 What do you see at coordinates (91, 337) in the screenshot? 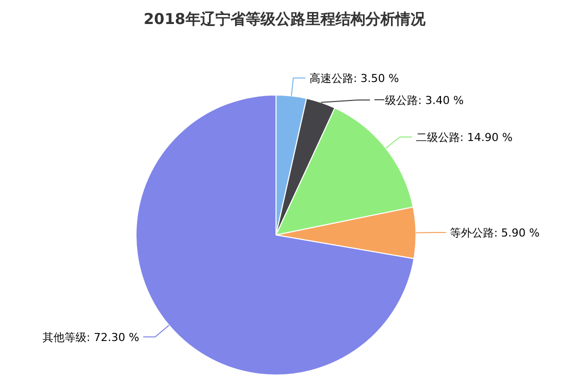
I see `slice-label: 其他等级: 72.30 %` at bounding box center [91, 337].